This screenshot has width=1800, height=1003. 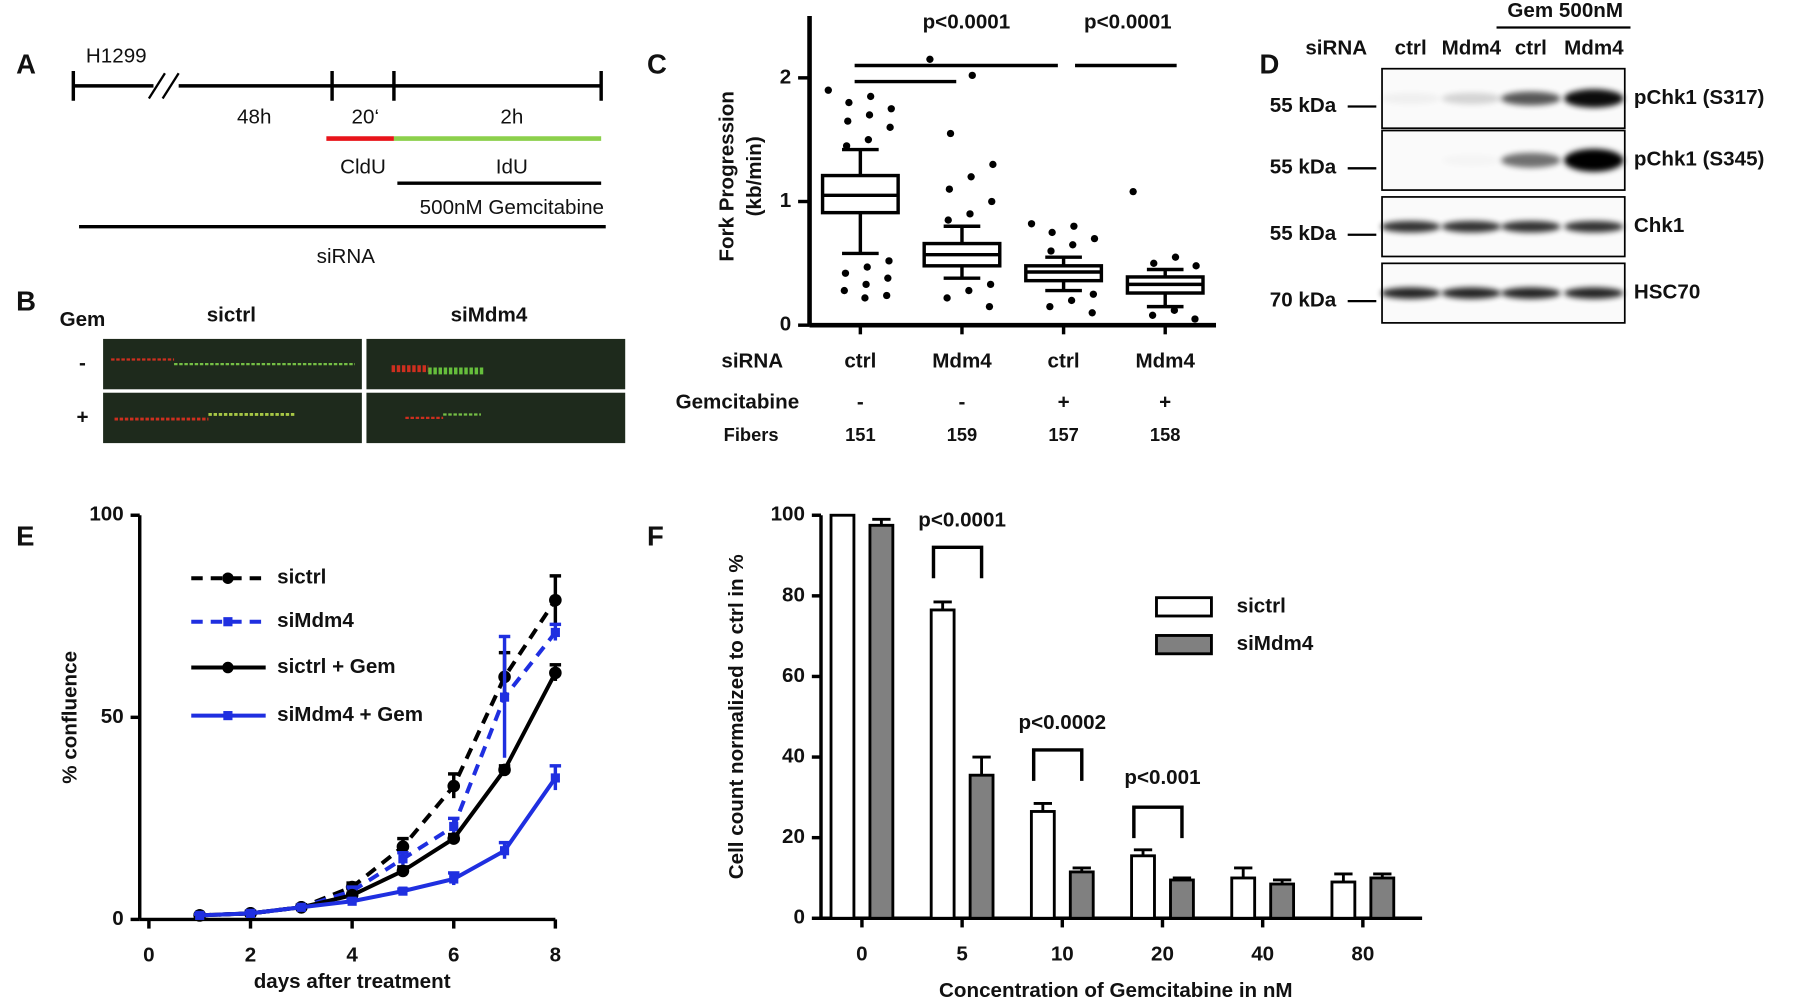 I want to click on x-tick-label: 20, so click(x=1162, y=953).